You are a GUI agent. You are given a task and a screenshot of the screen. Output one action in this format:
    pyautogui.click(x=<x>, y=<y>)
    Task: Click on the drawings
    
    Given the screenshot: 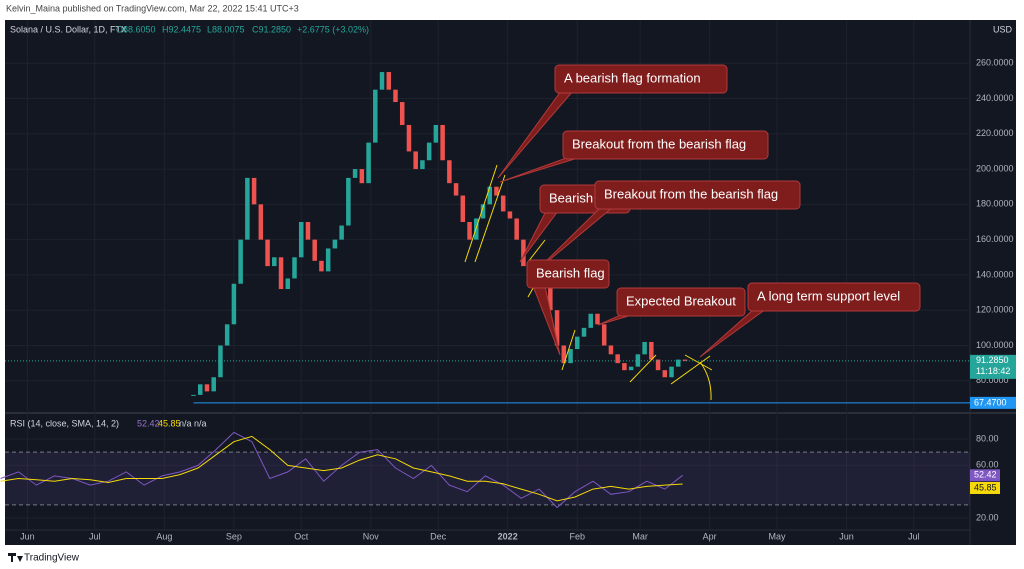 What is the action you would take?
    pyautogui.click(x=588, y=282)
    